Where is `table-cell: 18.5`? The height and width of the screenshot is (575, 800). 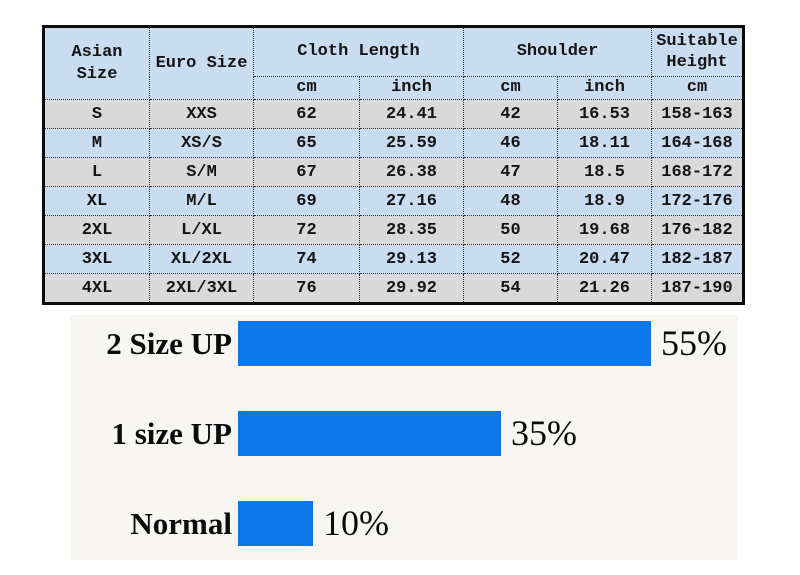 table-cell: 18.5 is located at coordinates (604, 172).